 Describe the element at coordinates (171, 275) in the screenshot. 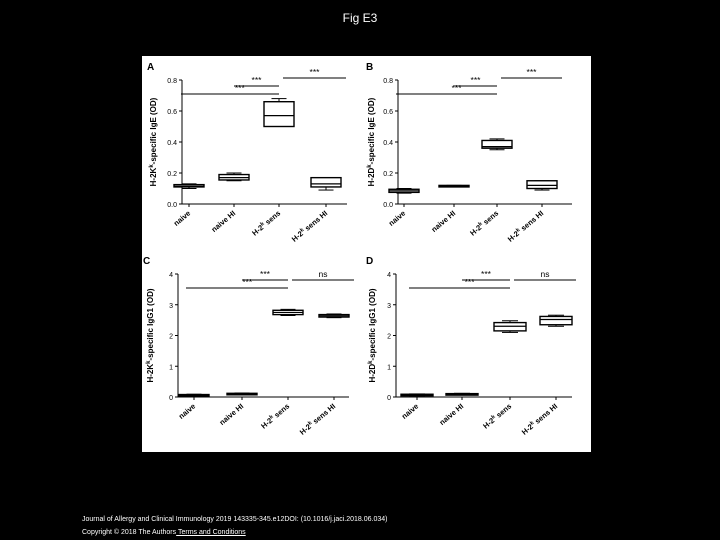

I see `y-tick-label: 4` at that location.